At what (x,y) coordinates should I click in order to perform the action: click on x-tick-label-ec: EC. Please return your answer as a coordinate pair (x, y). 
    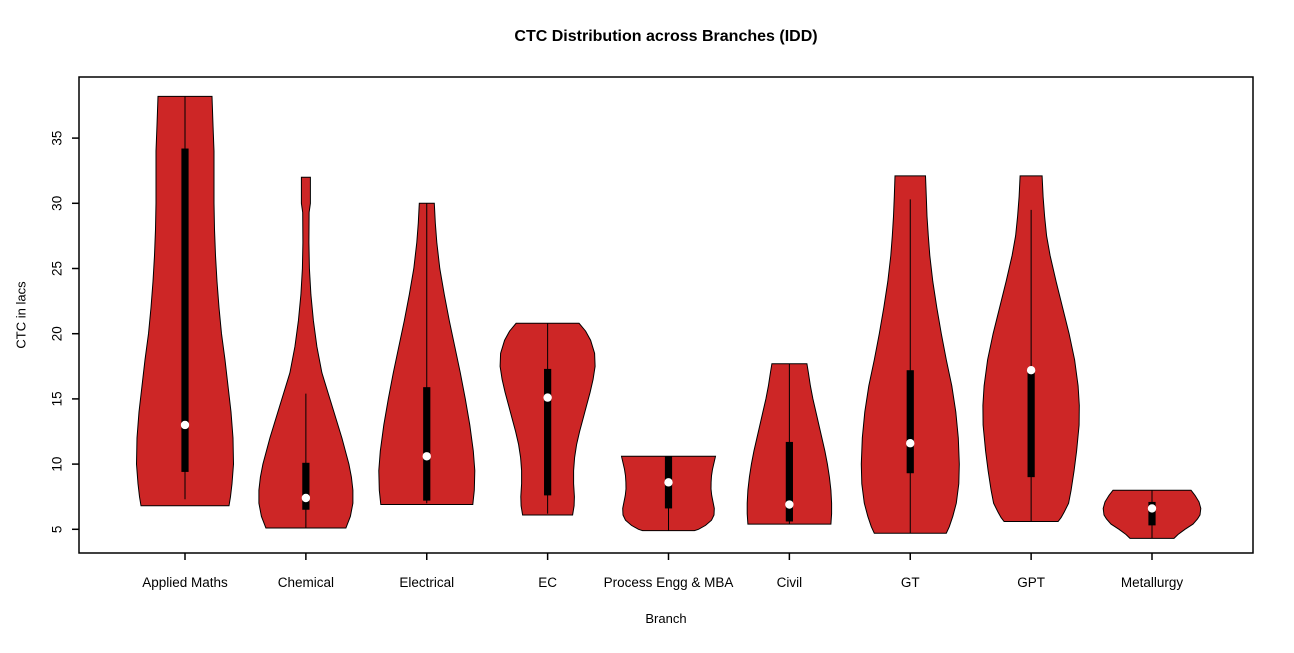
    Looking at the image, I should click on (547, 582).